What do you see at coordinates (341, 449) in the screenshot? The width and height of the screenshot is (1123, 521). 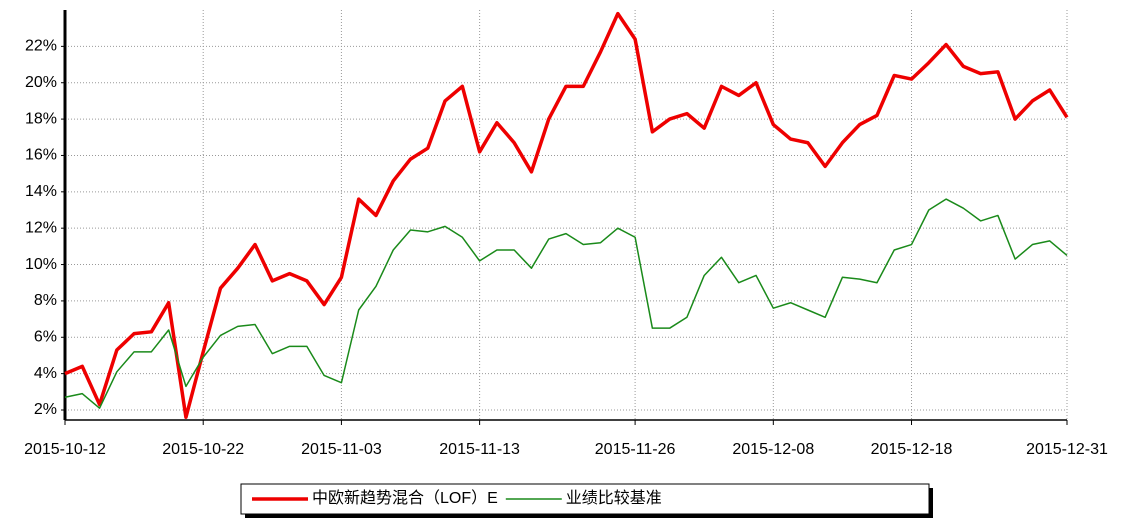 I see `x-tick-label: 2015-11-03` at bounding box center [341, 449].